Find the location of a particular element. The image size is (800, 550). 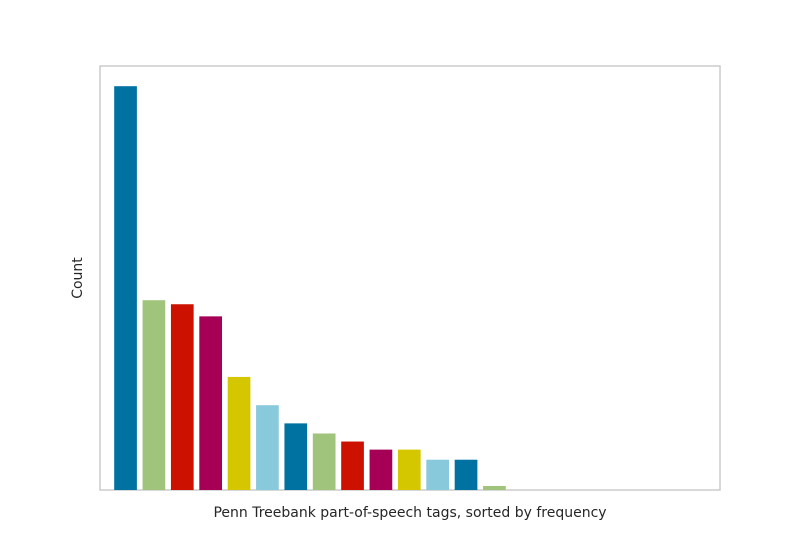

y-axis-label: Count is located at coordinates (78, 278).